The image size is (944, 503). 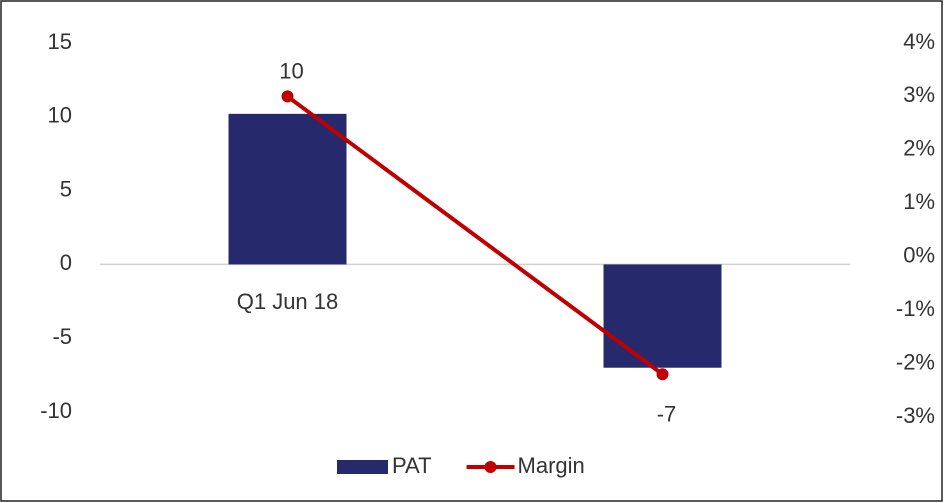 I want to click on y2-tick-label: -2%, so click(x=915, y=361).